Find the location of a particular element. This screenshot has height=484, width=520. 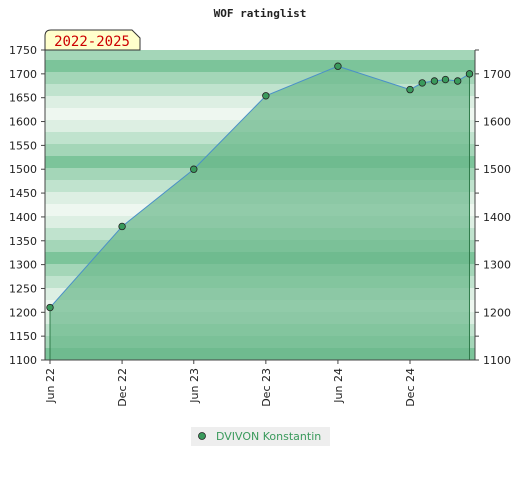

y-tick-label: 1650 is located at coordinates (23, 98).